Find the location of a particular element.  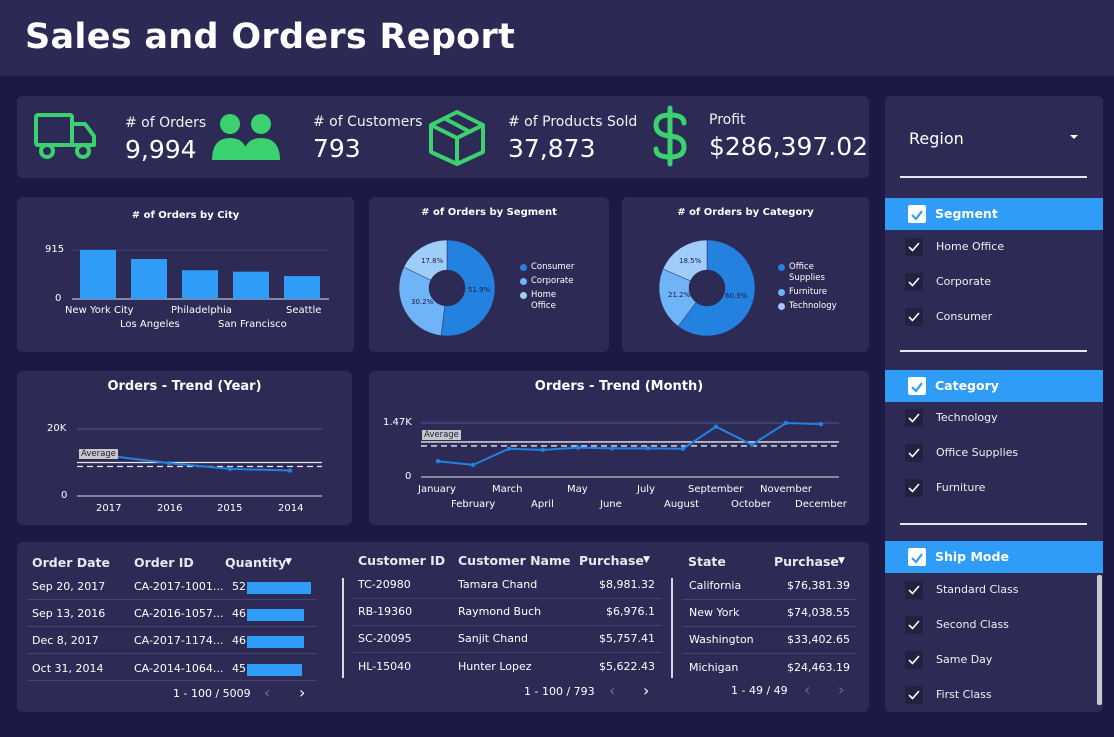

year-y-tick-bottom: 0 is located at coordinates (64, 495).